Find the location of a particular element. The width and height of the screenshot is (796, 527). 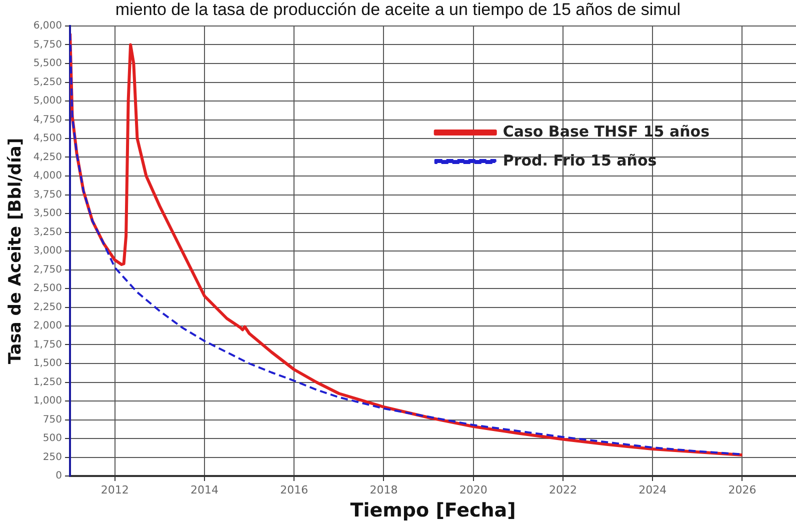

y-tick-label: 1,250 is located at coordinates (47, 382).